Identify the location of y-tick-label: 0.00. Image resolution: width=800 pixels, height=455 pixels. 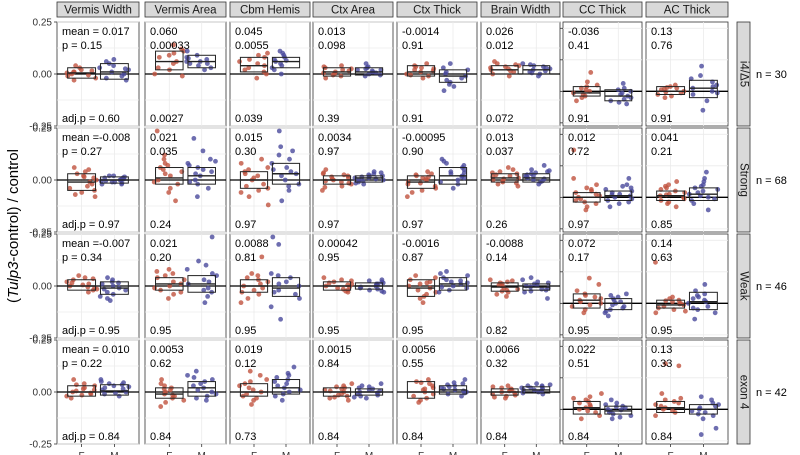
(43, 393).